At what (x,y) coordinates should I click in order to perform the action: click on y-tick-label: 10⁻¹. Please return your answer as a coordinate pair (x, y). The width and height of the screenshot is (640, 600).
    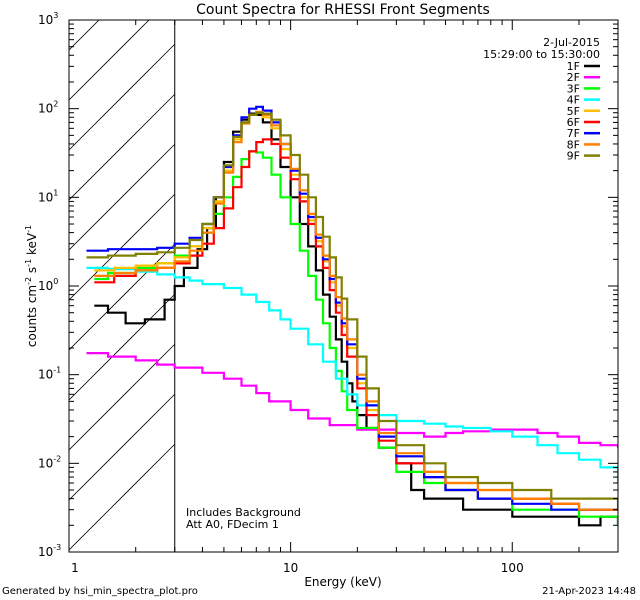
    Looking at the image, I should click on (49, 374).